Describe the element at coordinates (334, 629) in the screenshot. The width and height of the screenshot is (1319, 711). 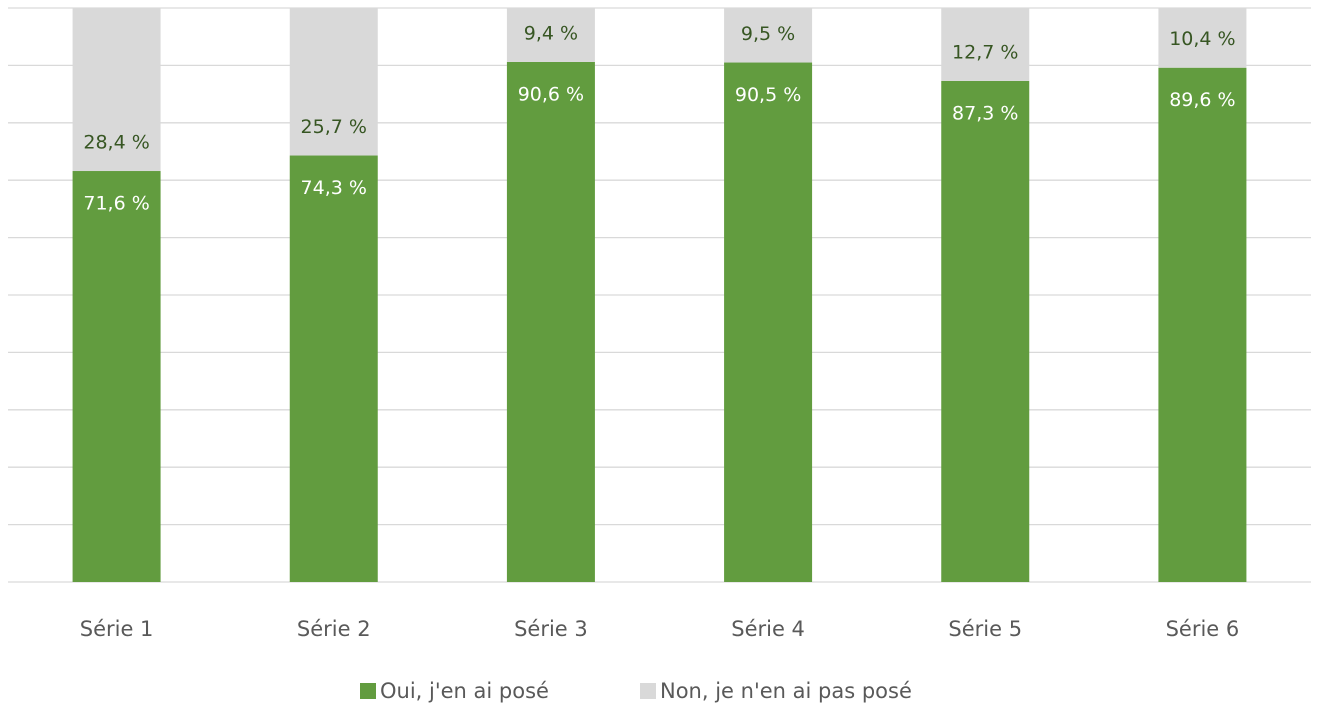
I see `x-tick-label: Série 2` at that location.